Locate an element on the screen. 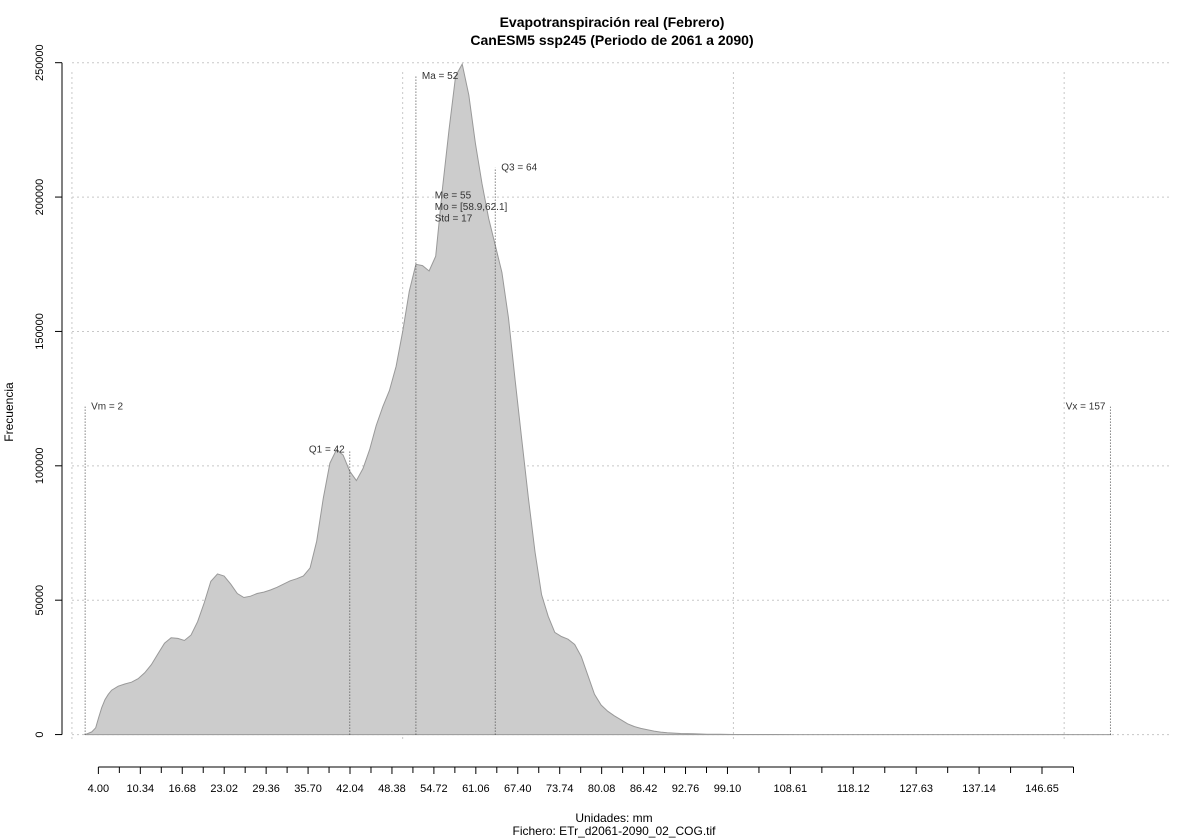  y-tick-label: 150000 is located at coordinates (40, 331).